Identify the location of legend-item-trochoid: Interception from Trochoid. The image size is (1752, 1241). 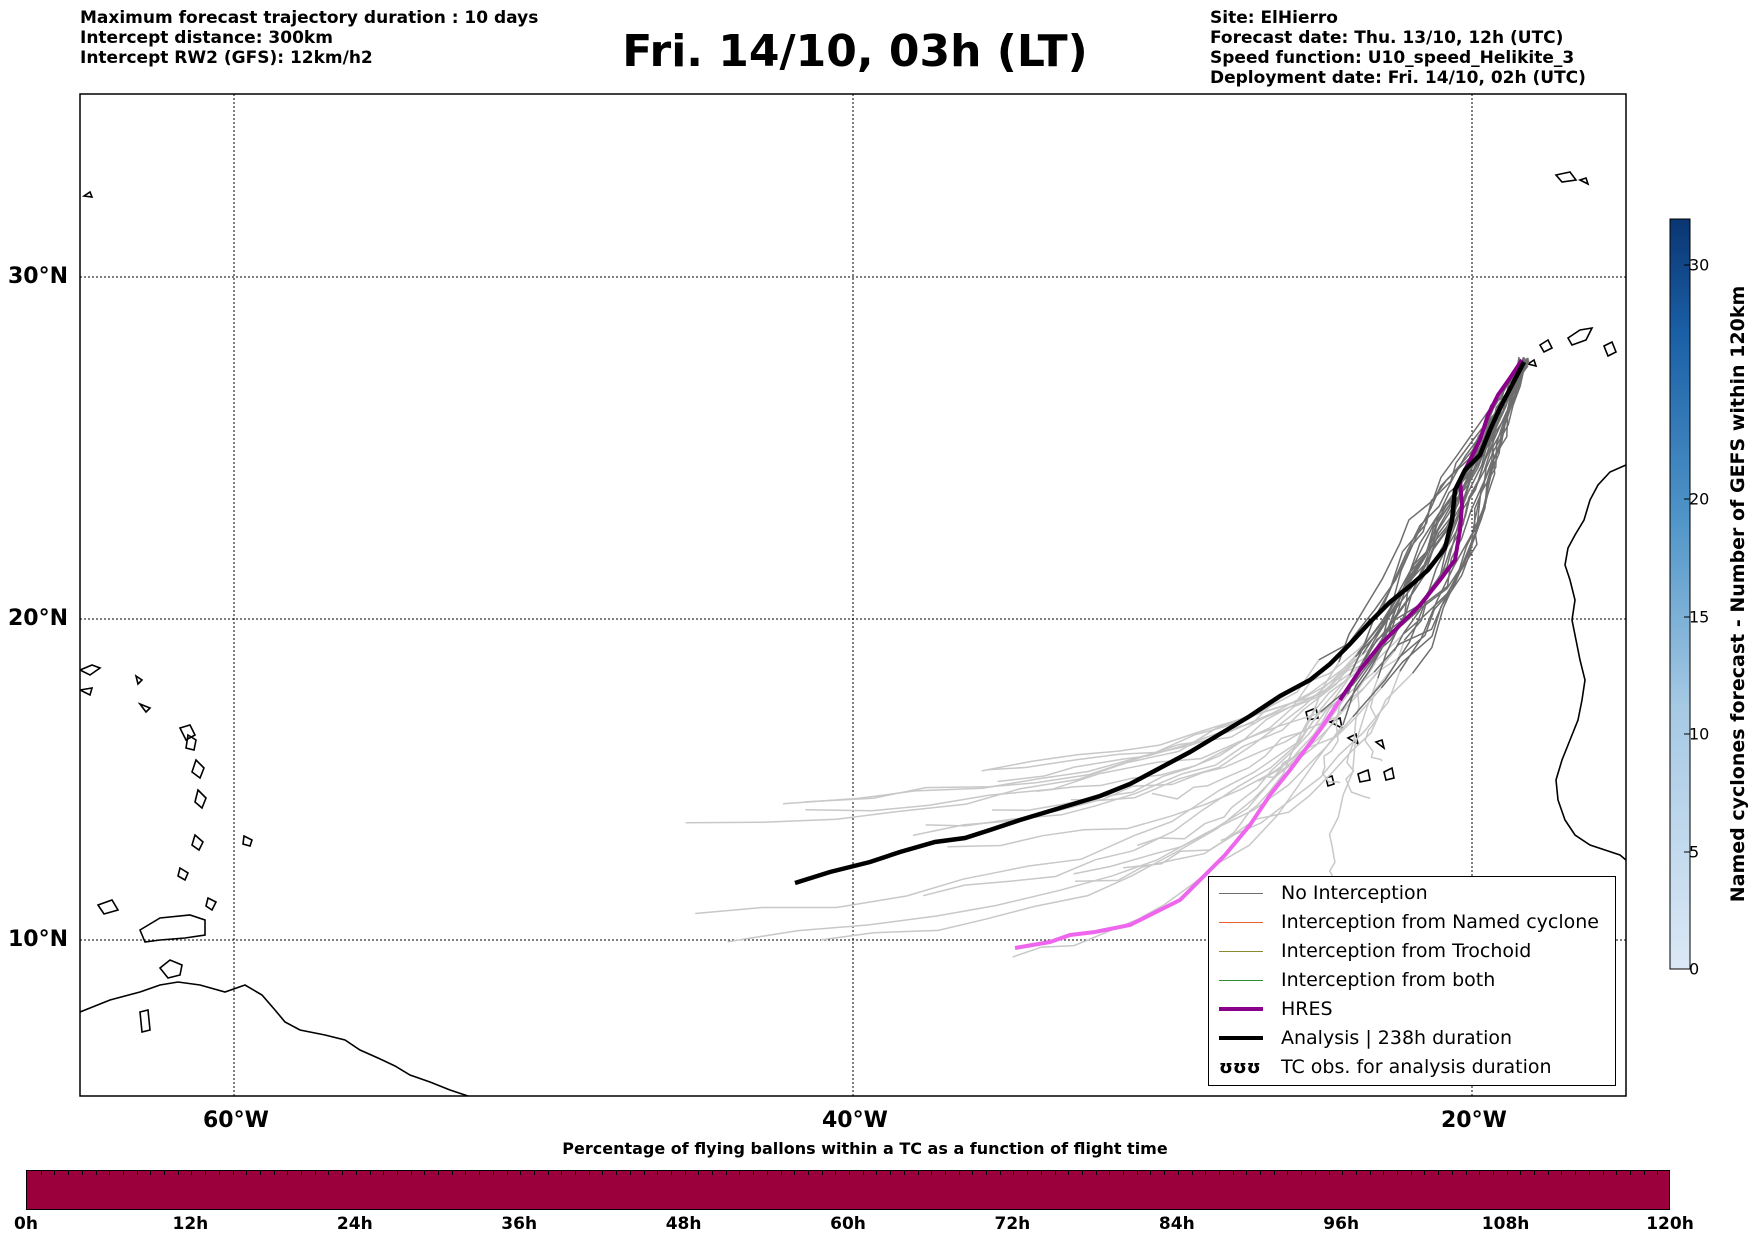
(1375, 951).